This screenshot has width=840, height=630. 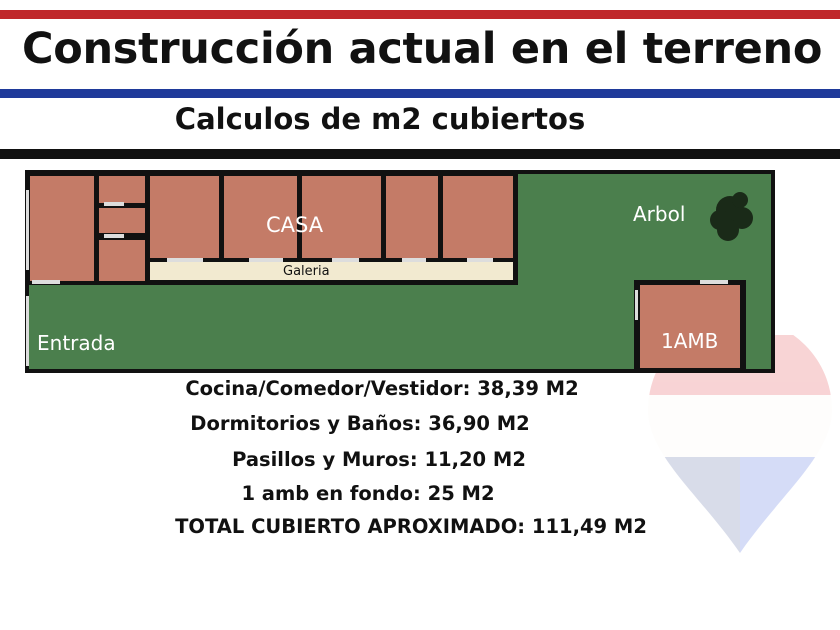 I want to click on page-title: Construcción actual en el terreno, so click(x=422, y=49).